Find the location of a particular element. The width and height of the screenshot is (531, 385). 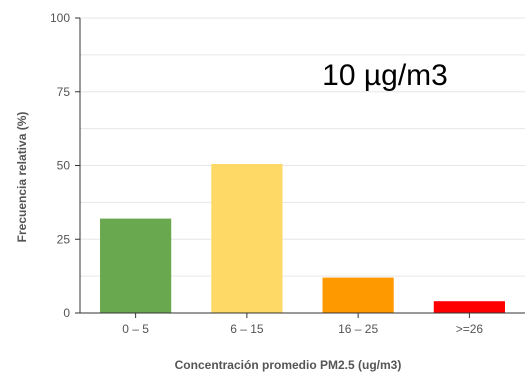

x-tick-label: 16 – 25 is located at coordinates (358, 329).